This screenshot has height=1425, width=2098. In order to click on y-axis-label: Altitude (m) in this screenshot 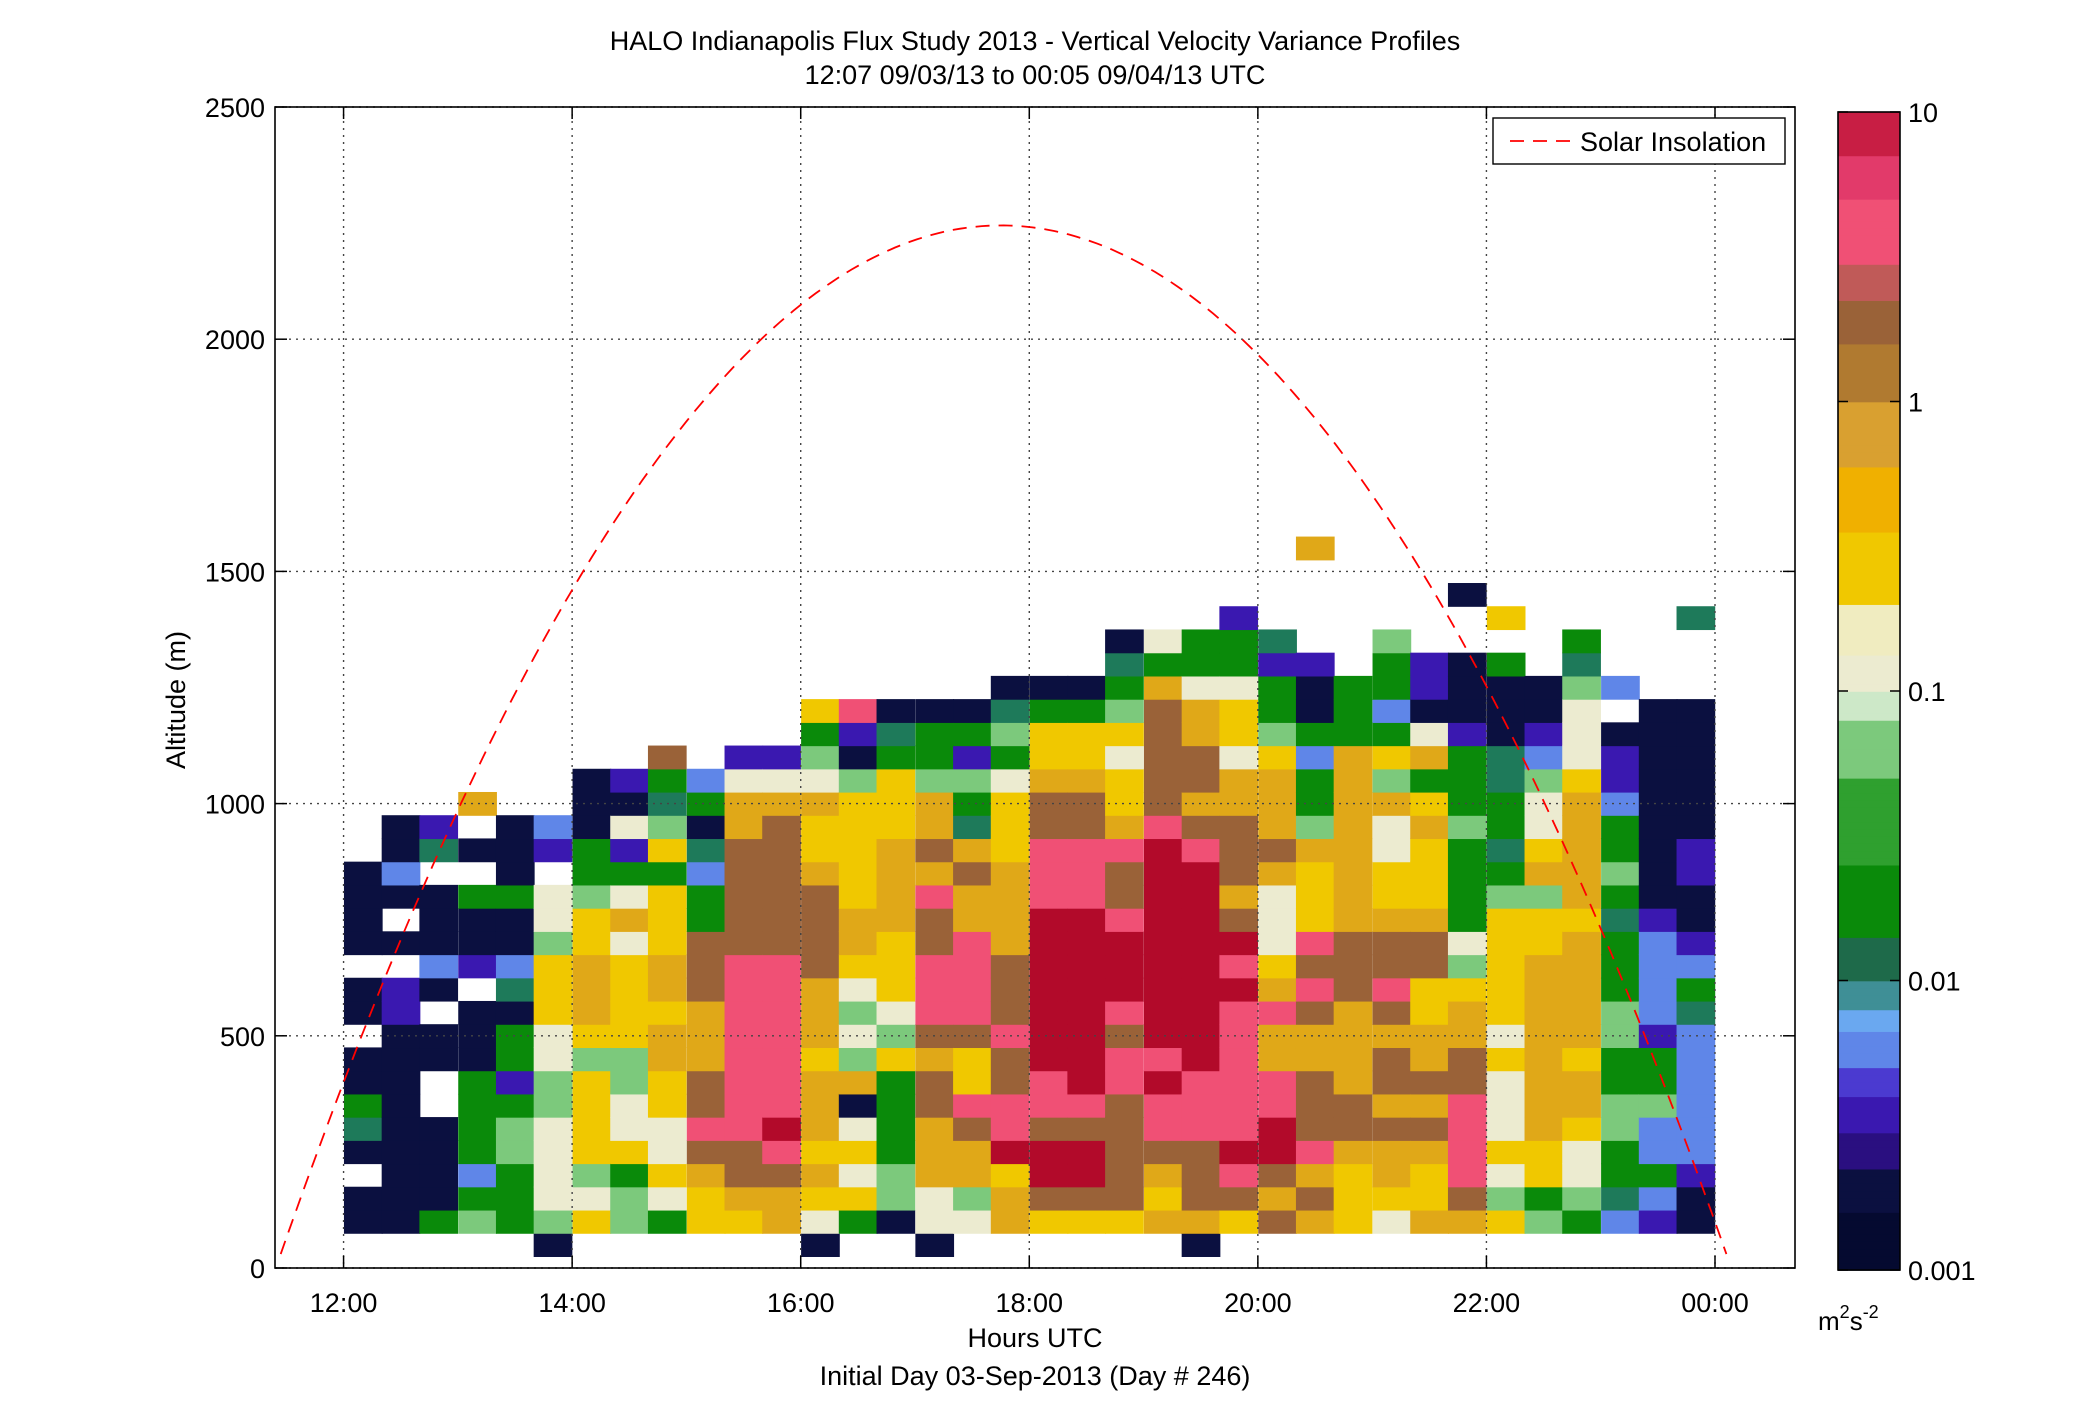, I will do `click(176, 700)`.